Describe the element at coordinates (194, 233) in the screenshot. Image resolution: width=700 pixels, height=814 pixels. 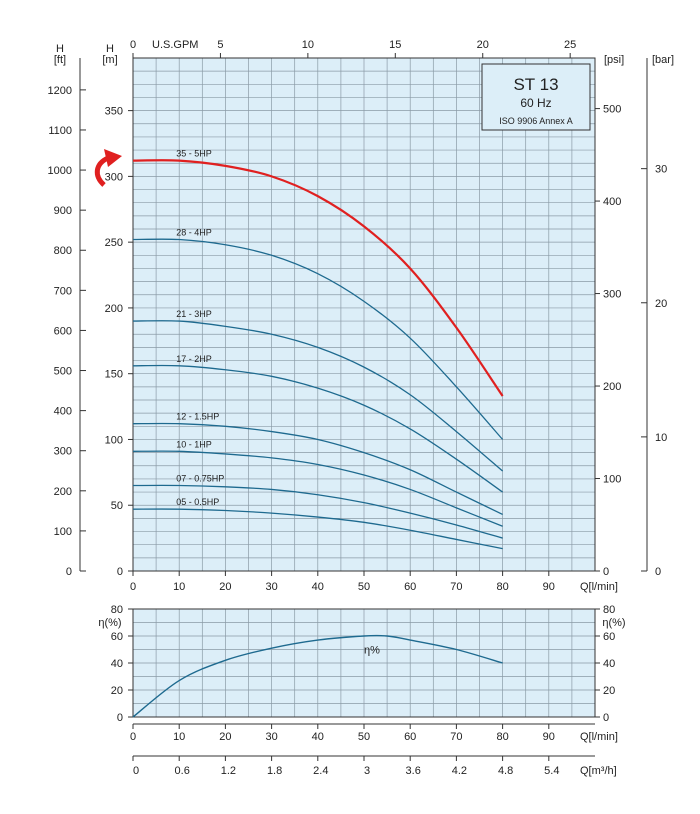
I see `curve-label: 28 - 4HP` at that location.